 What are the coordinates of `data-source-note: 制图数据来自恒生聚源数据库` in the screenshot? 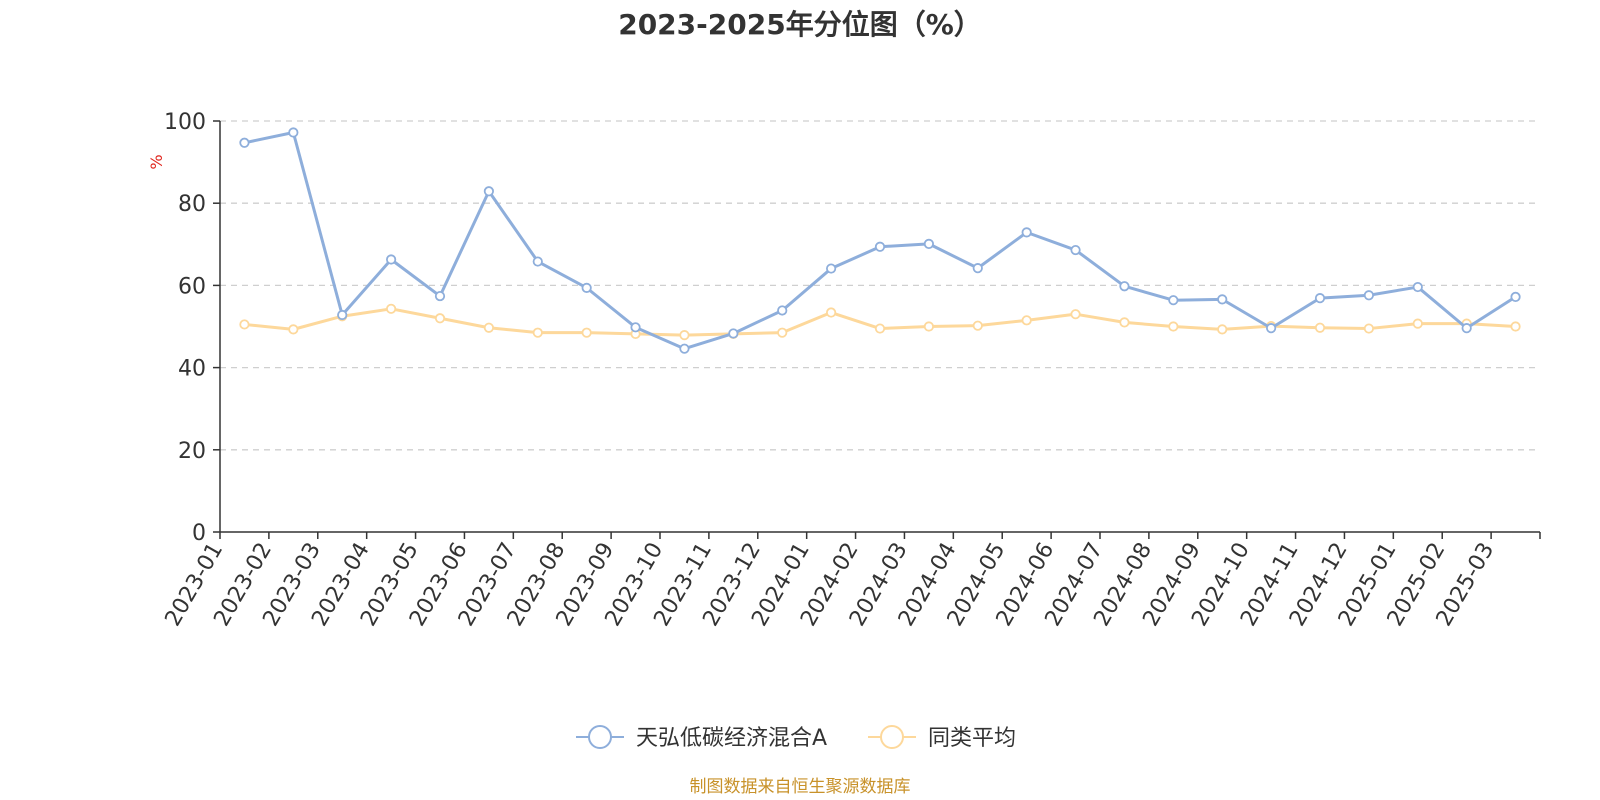 It's located at (800, 787).